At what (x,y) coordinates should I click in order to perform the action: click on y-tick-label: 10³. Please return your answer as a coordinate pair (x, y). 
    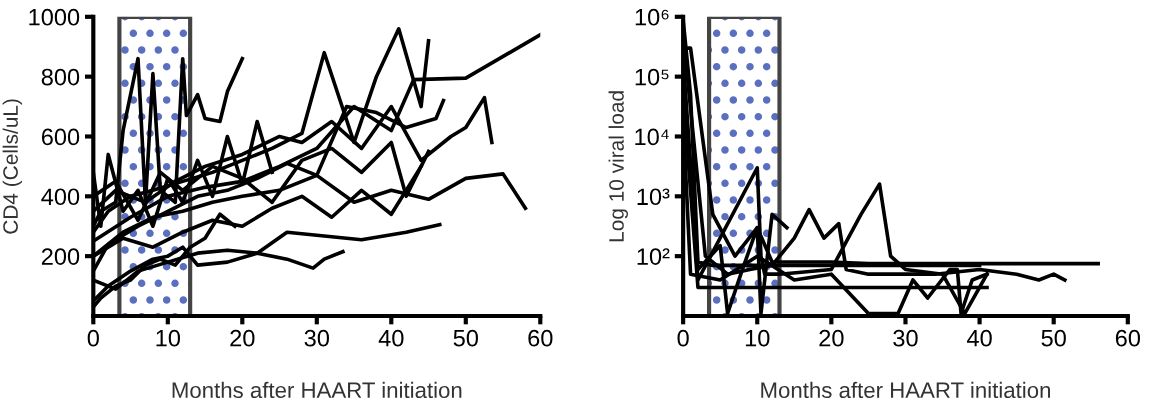
    Looking at the image, I should click on (653, 197).